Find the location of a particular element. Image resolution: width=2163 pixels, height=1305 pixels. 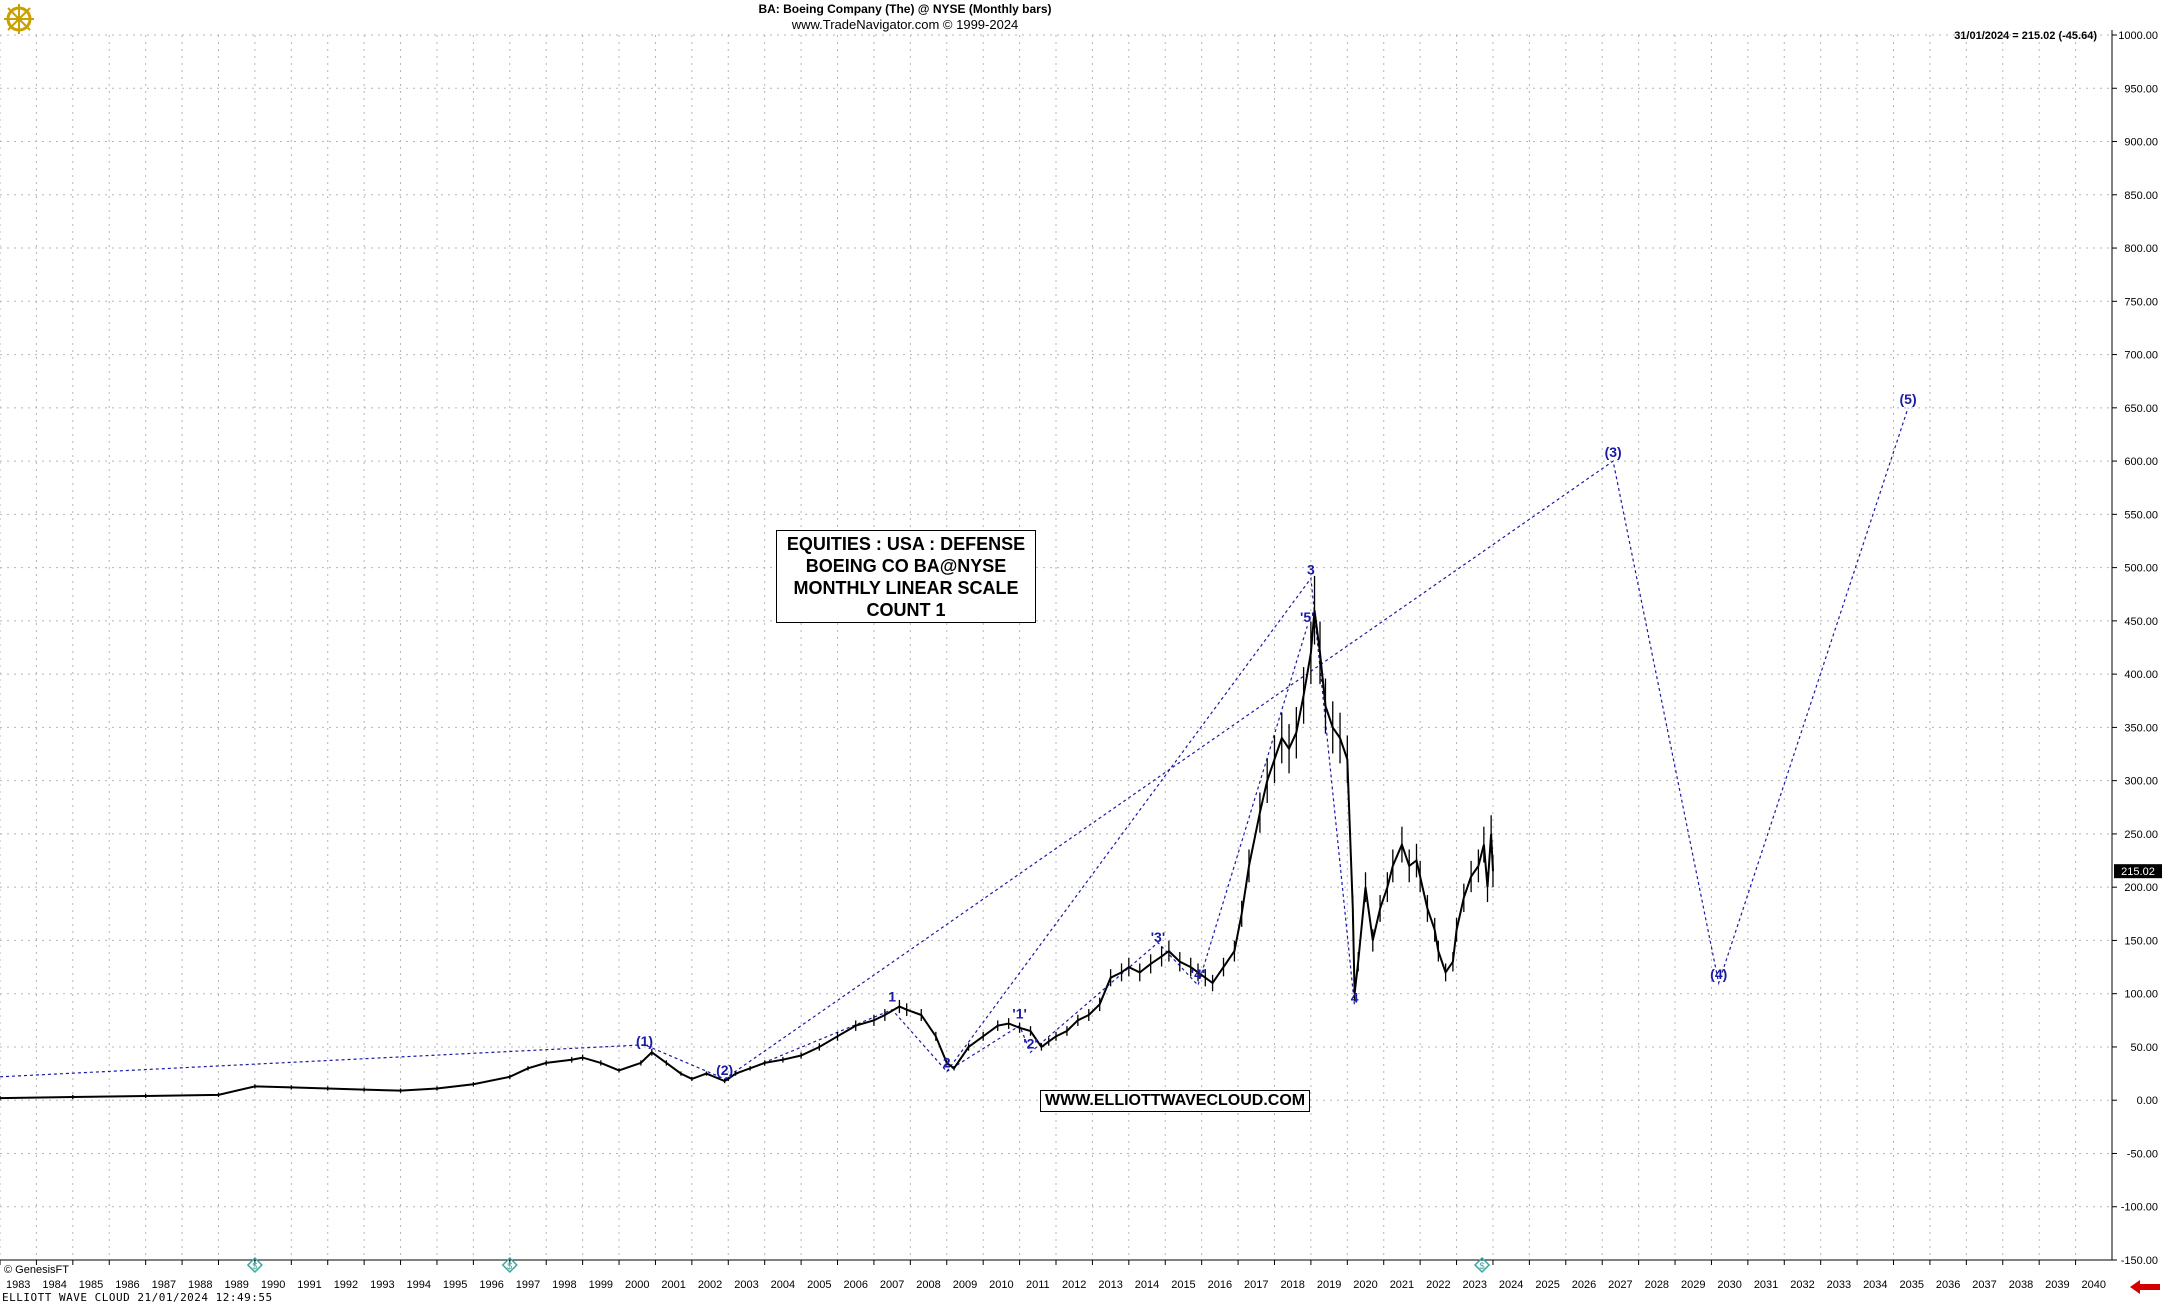

dollar-markers: $ $ $ is located at coordinates (868, 1265).